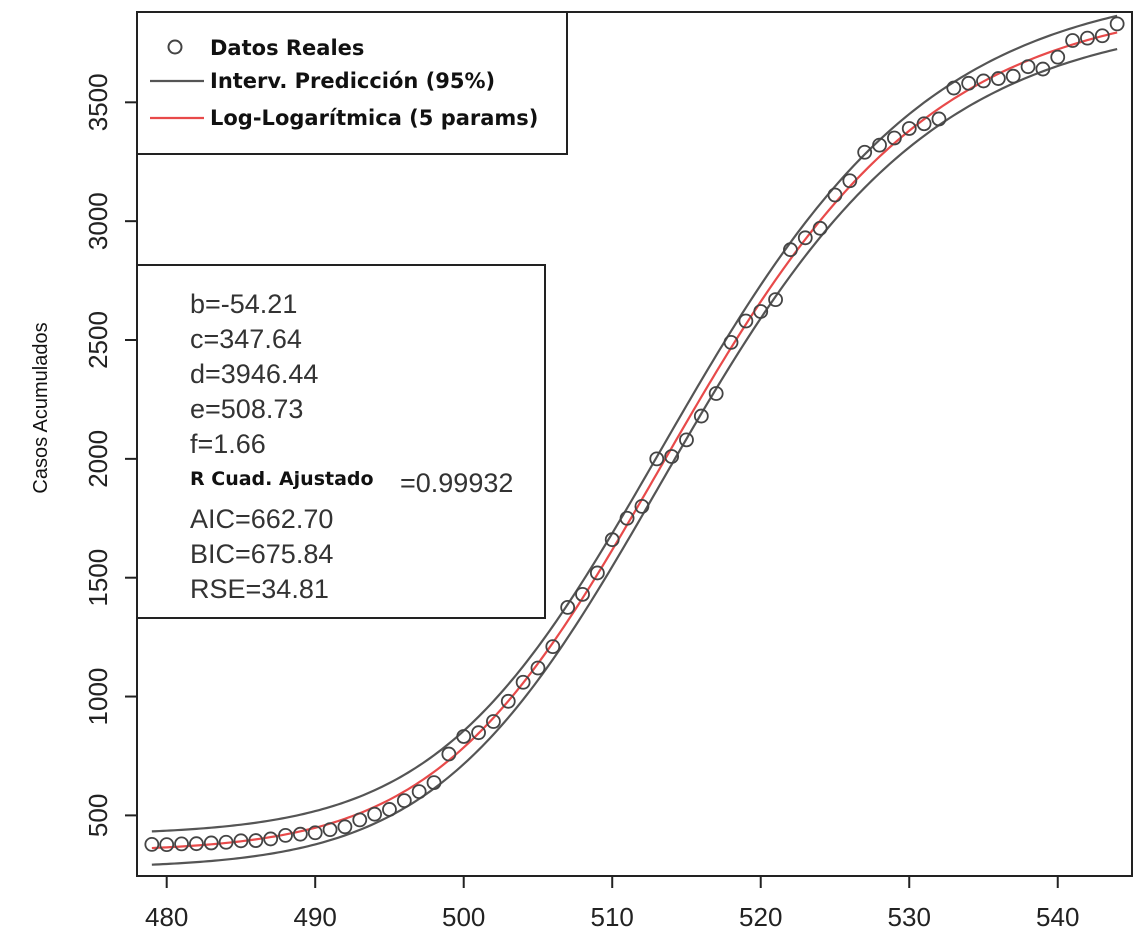 Image resolution: width=1143 pixels, height=942 pixels. I want to click on x-tick-label: 530, so click(909, 917).